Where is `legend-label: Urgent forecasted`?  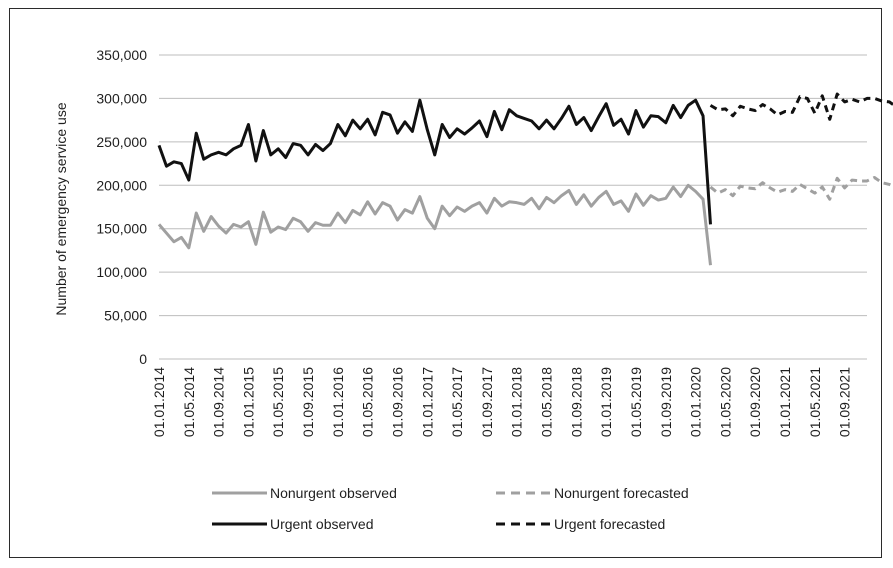 legend-label: Urgent forecasted is located at coordinates (609, 524).